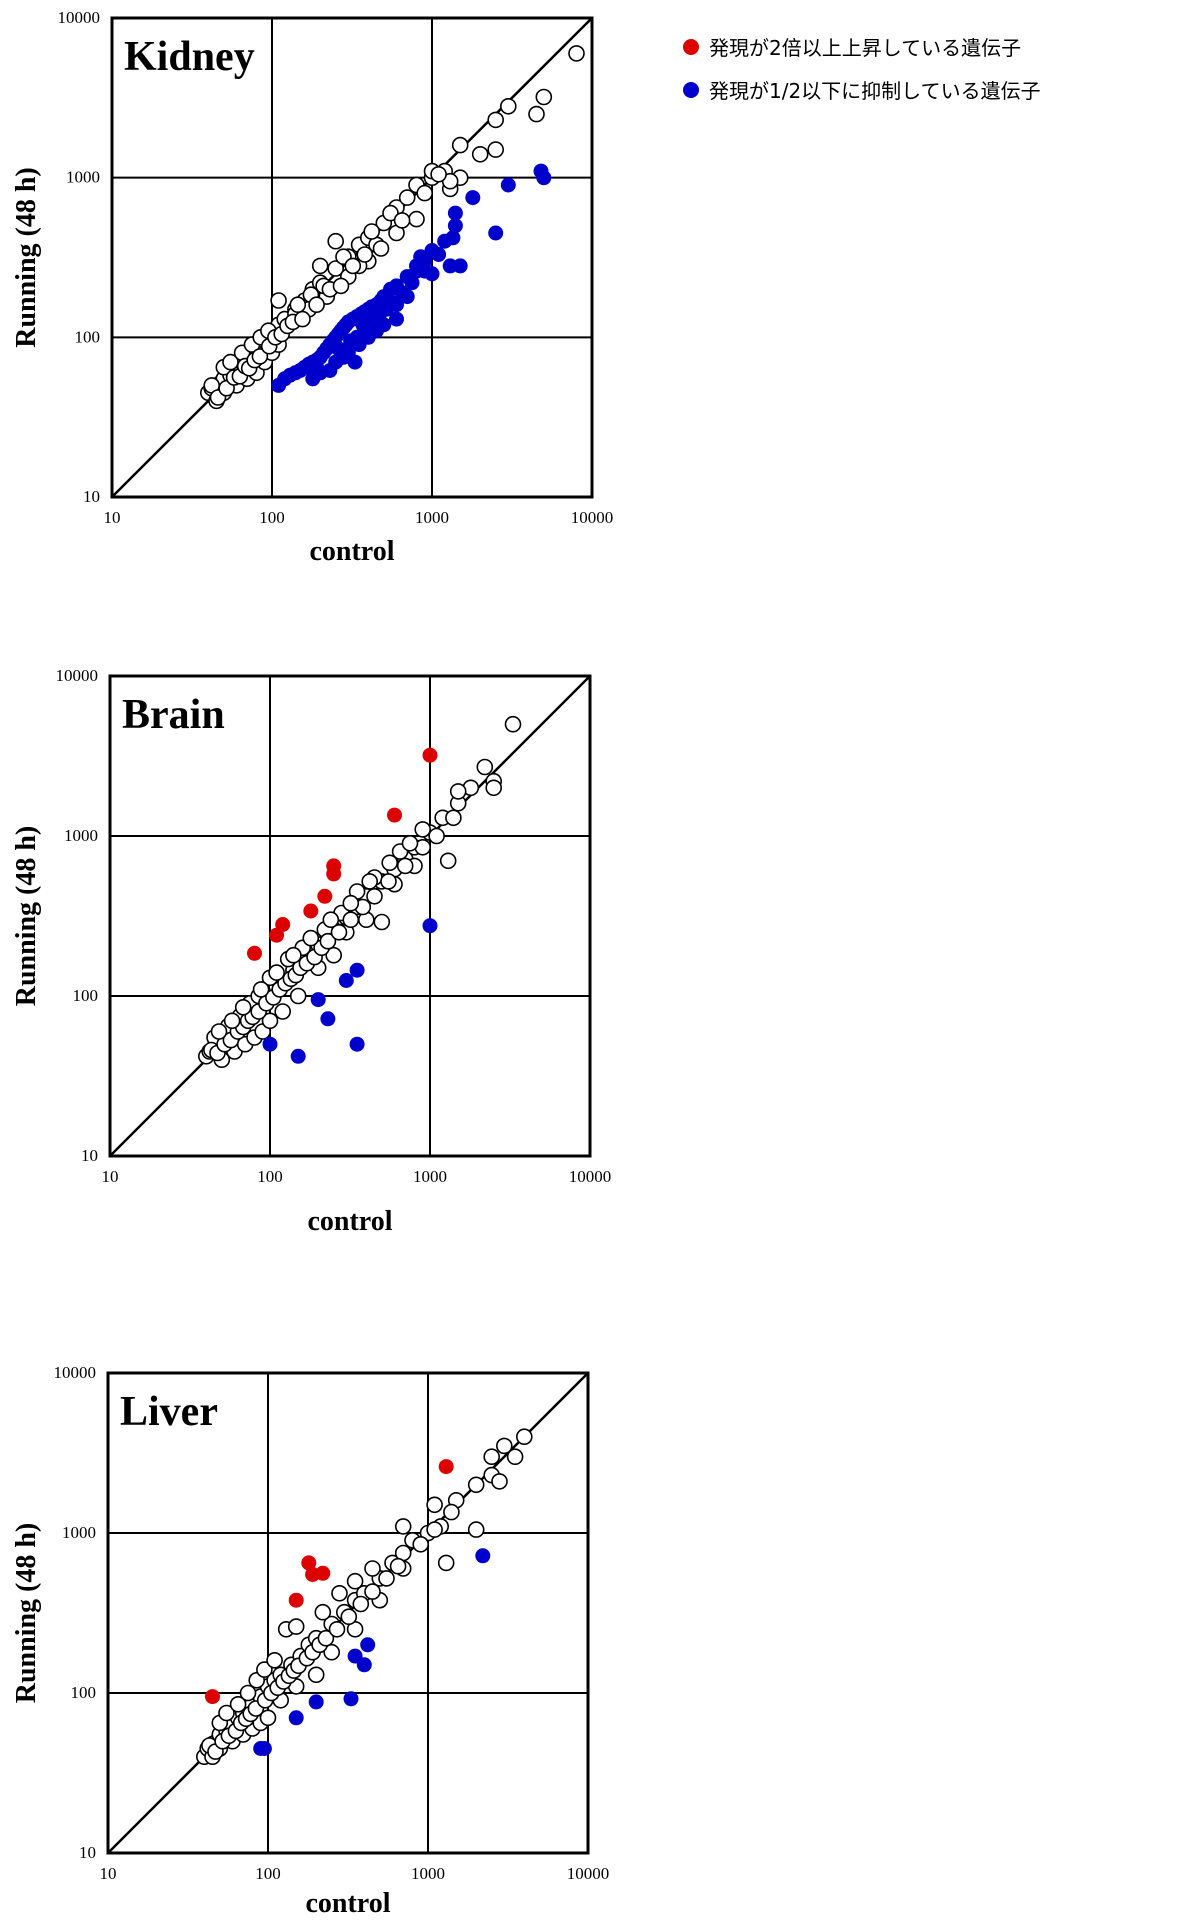 The image size is (1192, 1923). Describe the element at coordinates (691, 47) in the screenshot. I see `legend-up-marker` at that location.